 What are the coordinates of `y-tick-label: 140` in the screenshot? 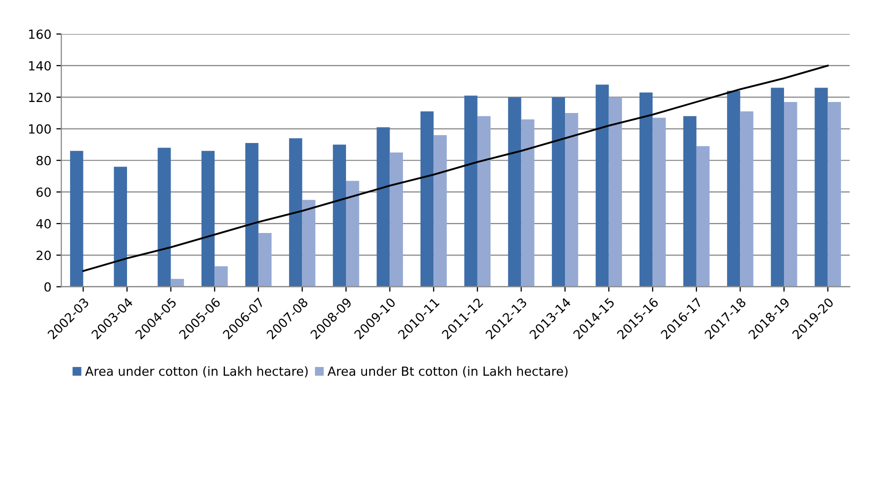 It's located at (40, 66).